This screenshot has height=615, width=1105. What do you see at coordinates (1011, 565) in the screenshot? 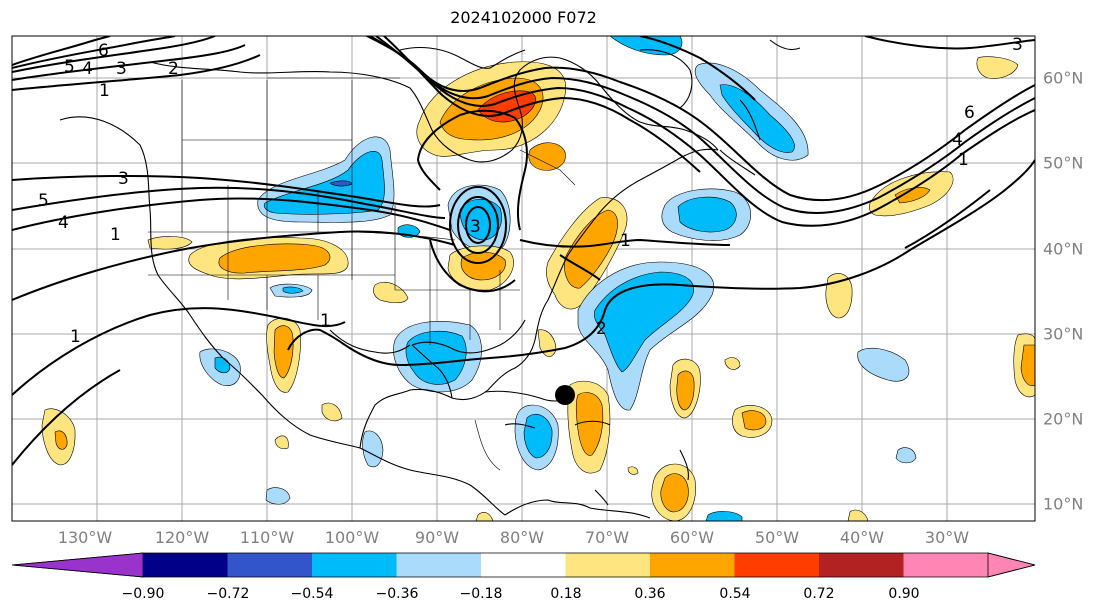
I see `colorbar-extend-high` at bounding box center [1011, 565].